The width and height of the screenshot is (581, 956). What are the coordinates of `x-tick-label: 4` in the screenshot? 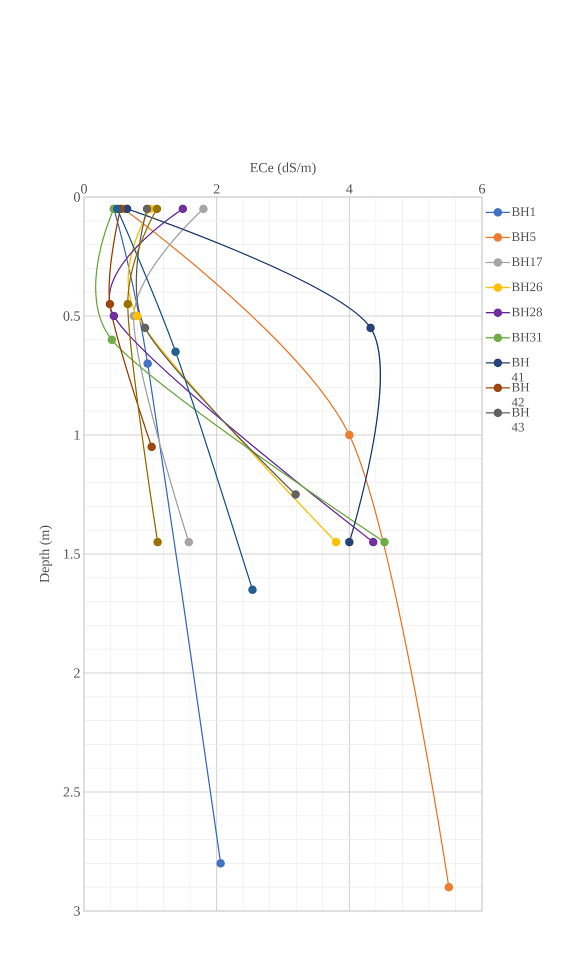 It's located at (349, 189).